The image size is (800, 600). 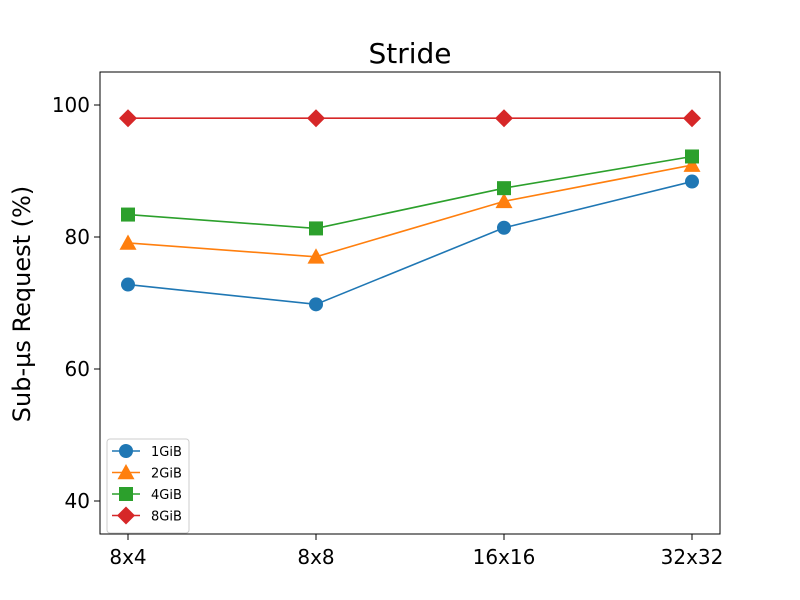 I want to click on series-4GiB, so click(x=410, y=192).